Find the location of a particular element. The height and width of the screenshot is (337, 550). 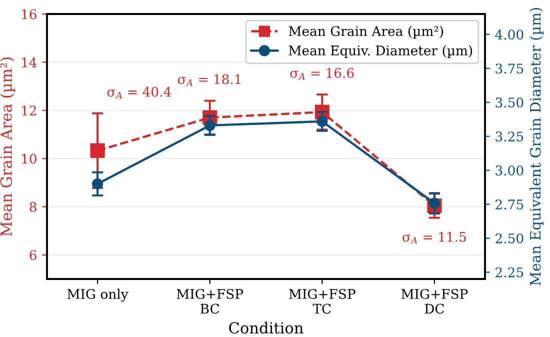

y-tick-label: 10 is located at coordinates (29, 159).